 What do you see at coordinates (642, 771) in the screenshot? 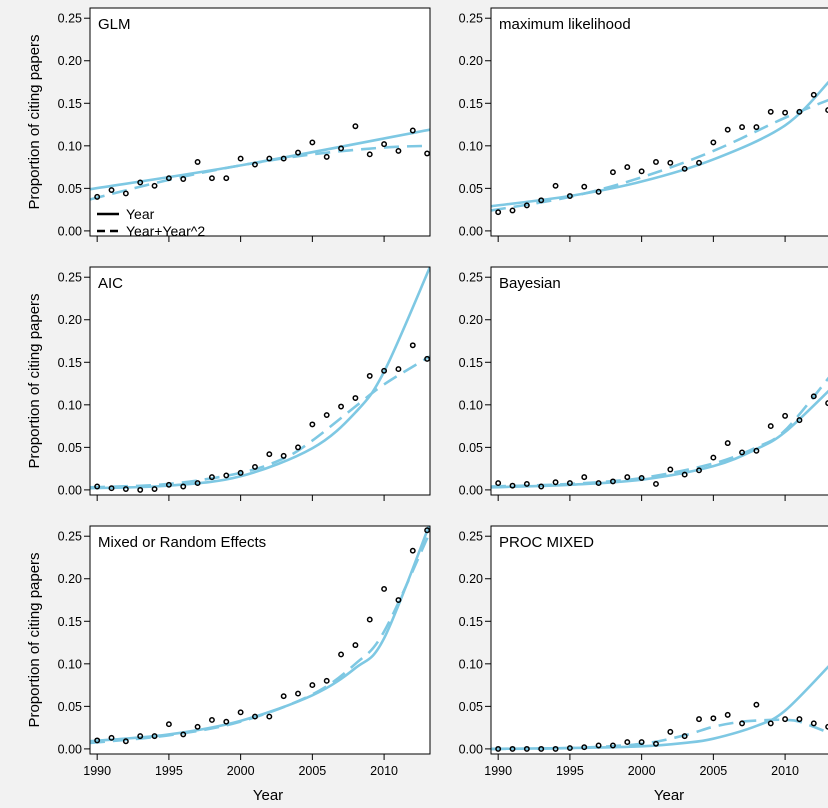
I see `x-tick-label: 2000` at bounding box center [642, 771].